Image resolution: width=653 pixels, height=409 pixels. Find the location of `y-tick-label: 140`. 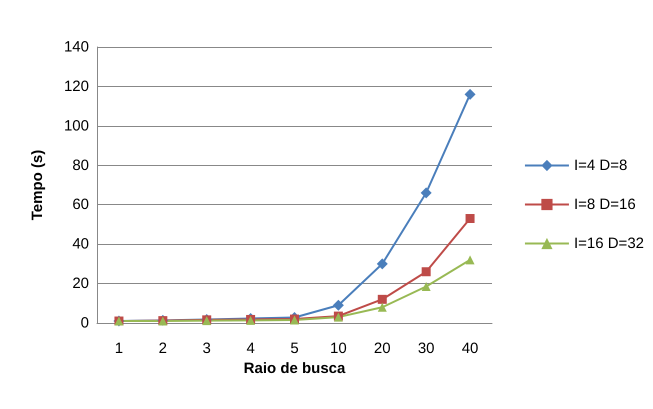

y-tick-label: 140 is located at coordinates (76, 47).